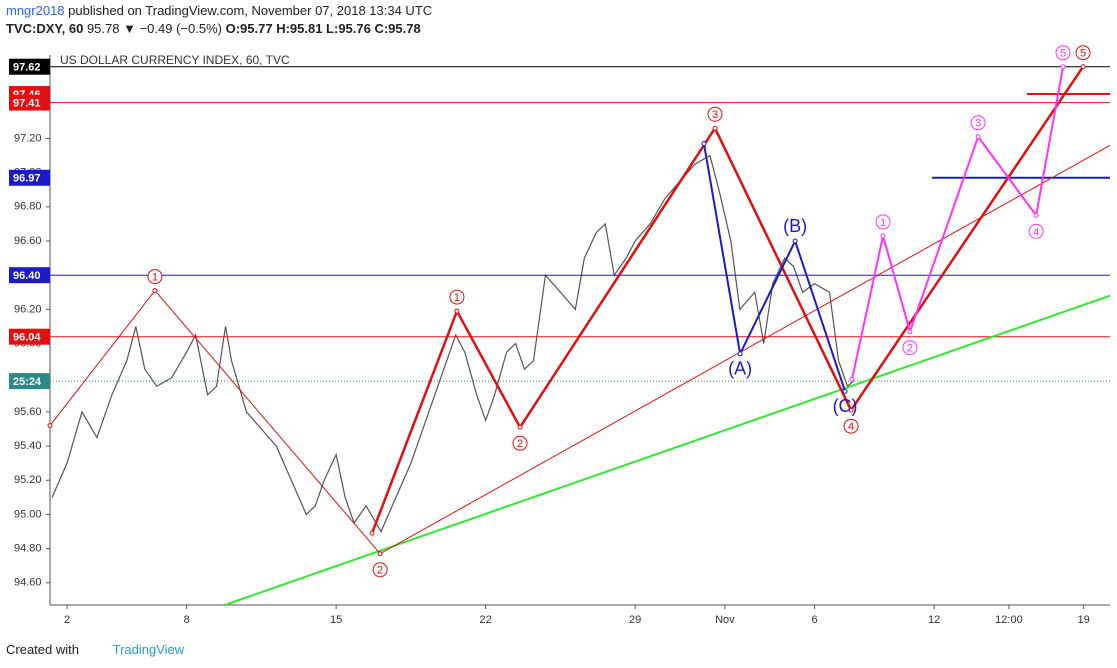 Image resolution: width=1117 pixels, height=668 pixels. I want to click on y-tick-label: 94.60, so click(28, 583).